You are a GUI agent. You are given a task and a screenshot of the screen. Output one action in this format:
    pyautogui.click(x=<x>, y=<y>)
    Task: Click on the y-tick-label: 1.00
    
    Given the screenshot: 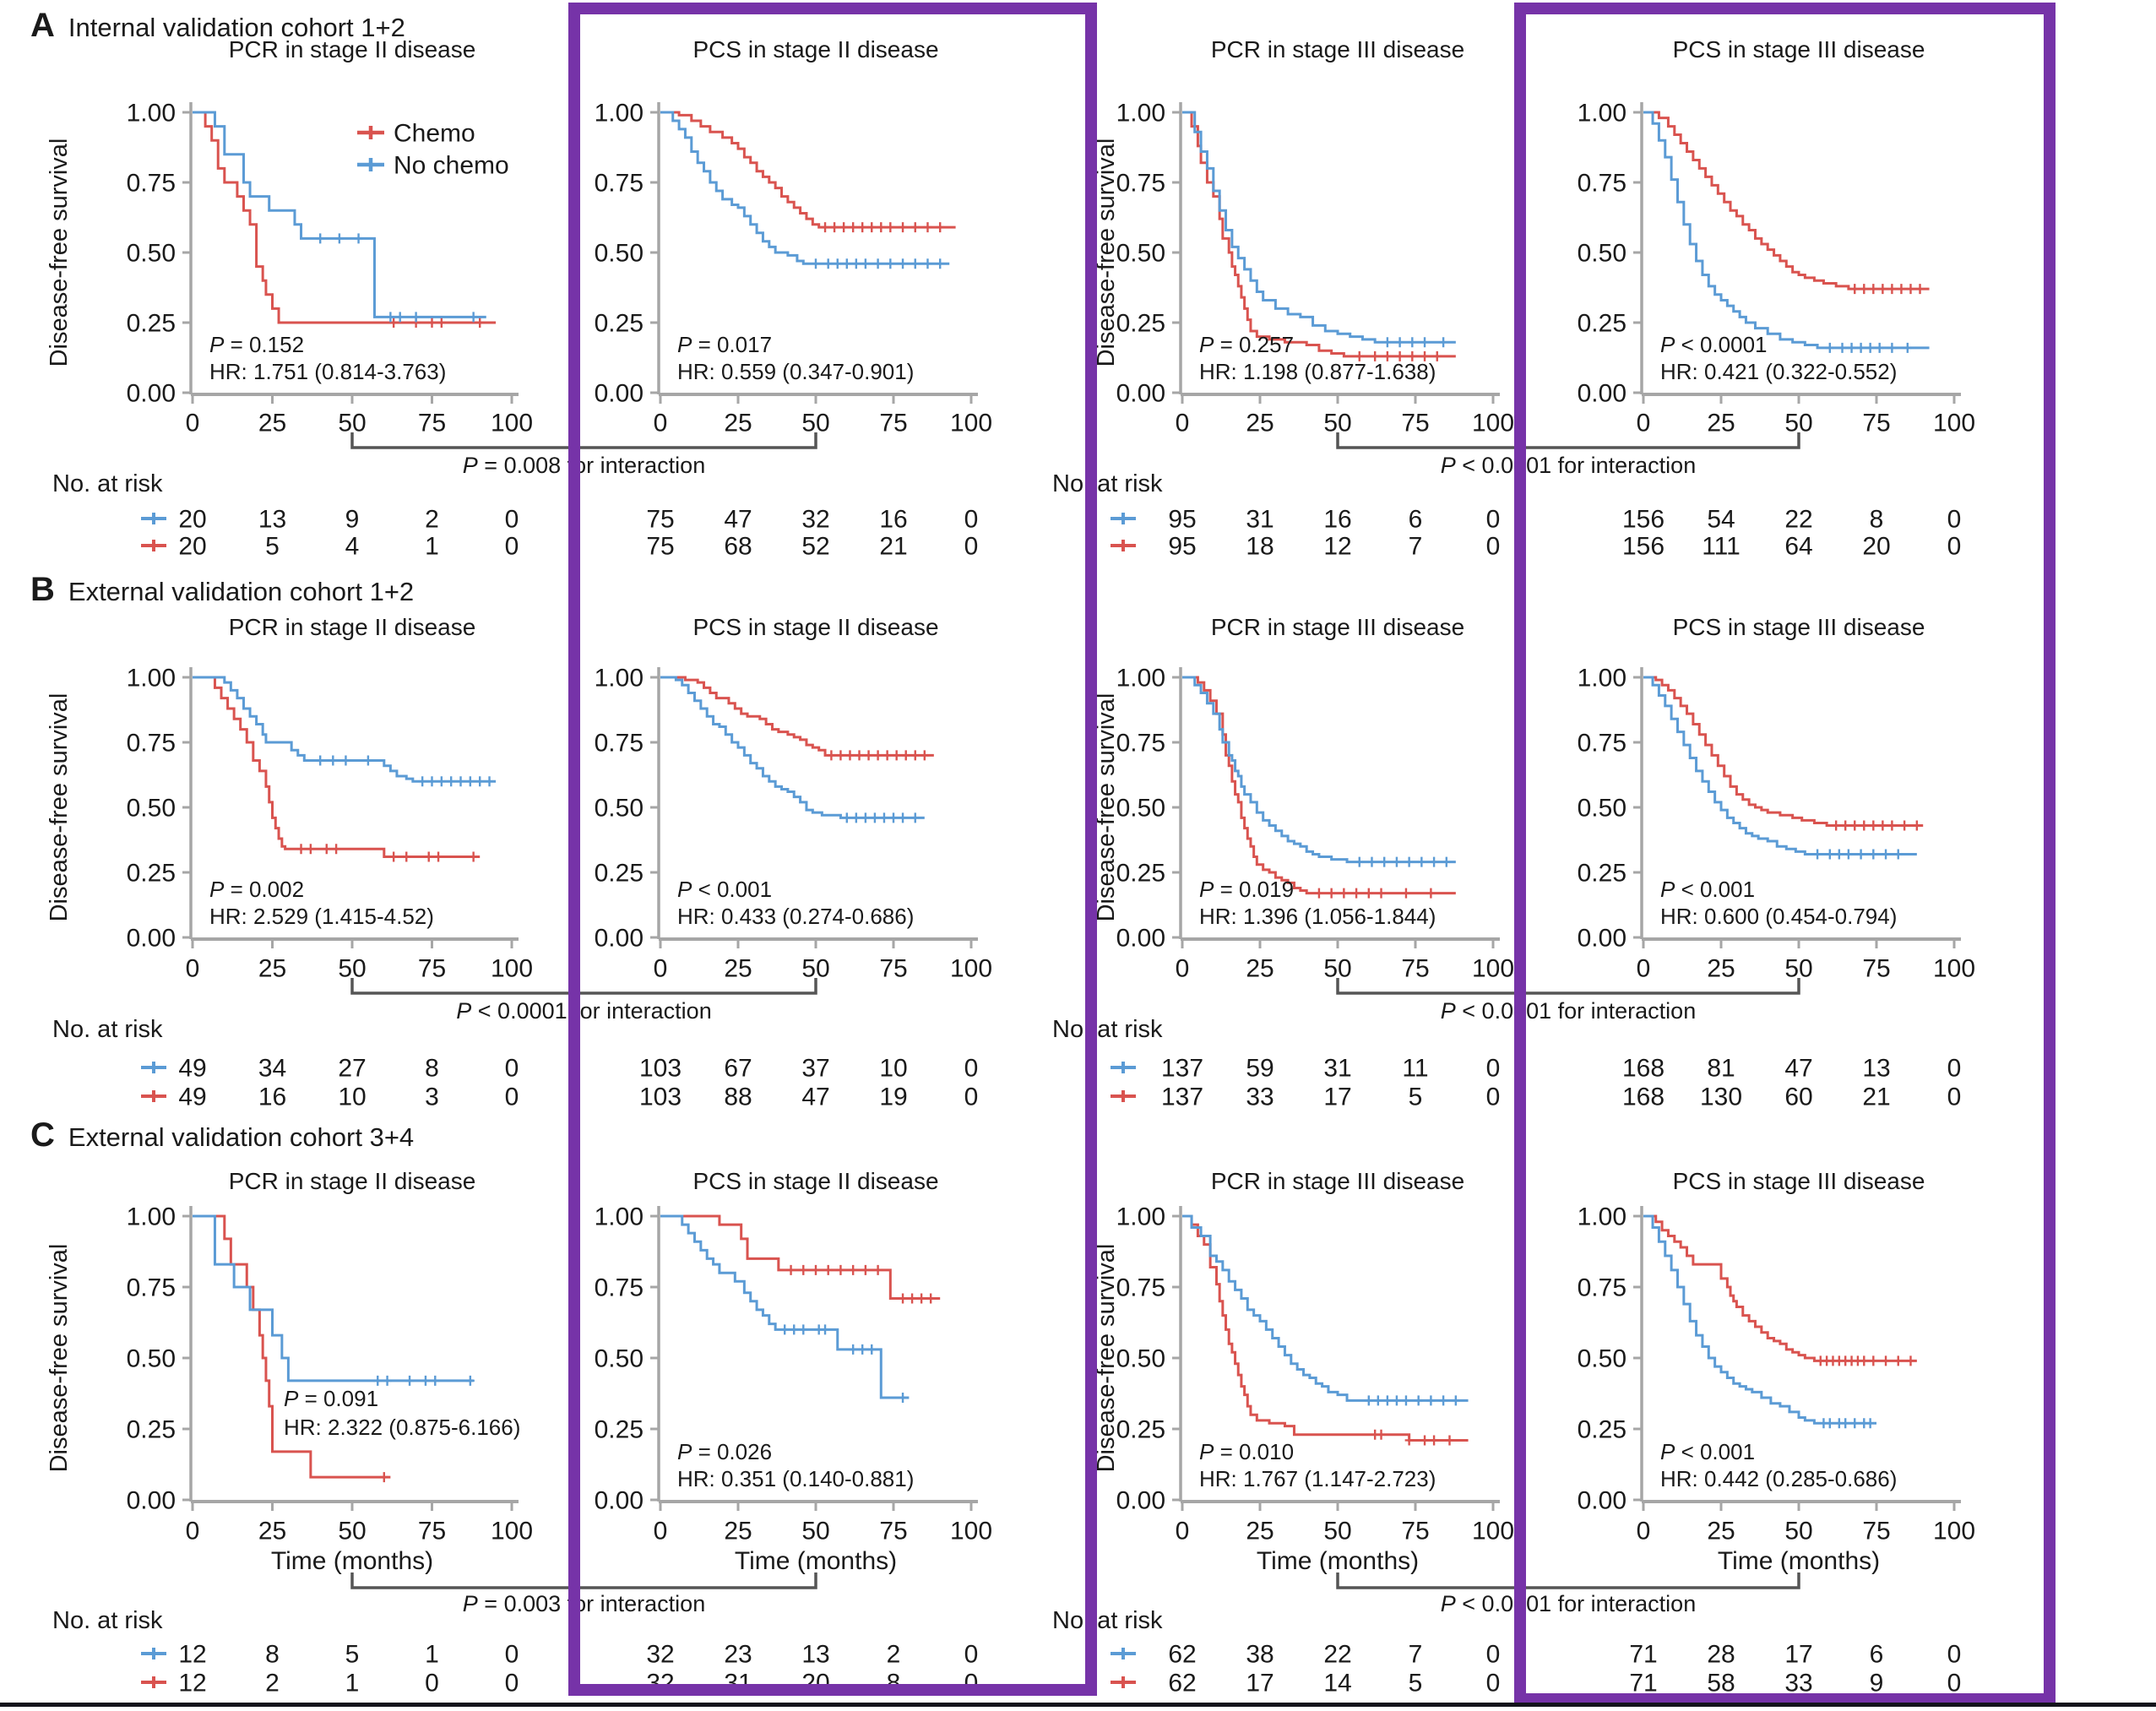 What is the action you would take?
    pyautogui.click(x=619, y=114)
    